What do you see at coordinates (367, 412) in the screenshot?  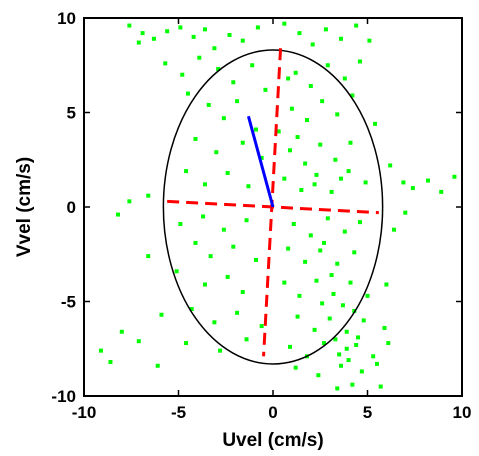 I see `x-tick-label: 5` at bounding box center [367, 412].